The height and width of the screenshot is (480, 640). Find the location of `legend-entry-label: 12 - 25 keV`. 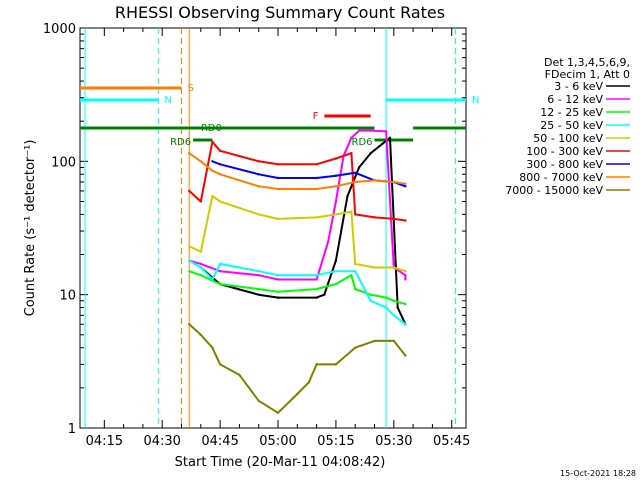

legend-entry-label: 12 - 25 keV is located at coordinates (571, 112).